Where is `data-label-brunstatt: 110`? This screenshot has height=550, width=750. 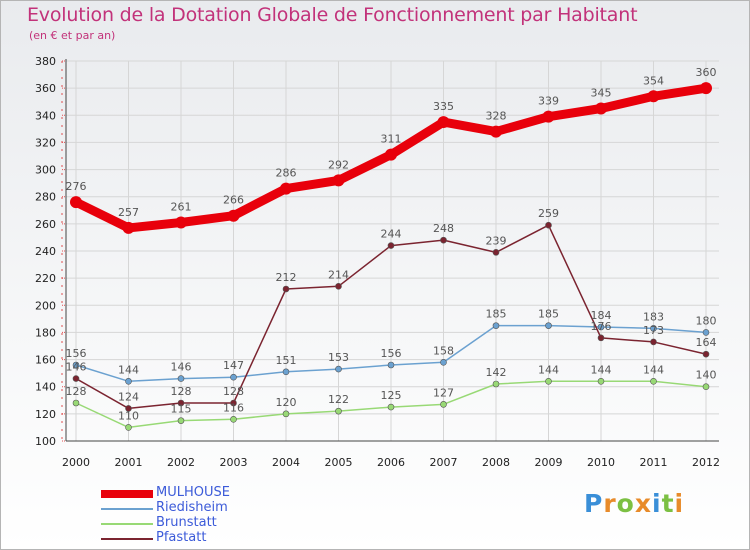
data-label-brunstatt: 110 is located at coordinates (128, 415).